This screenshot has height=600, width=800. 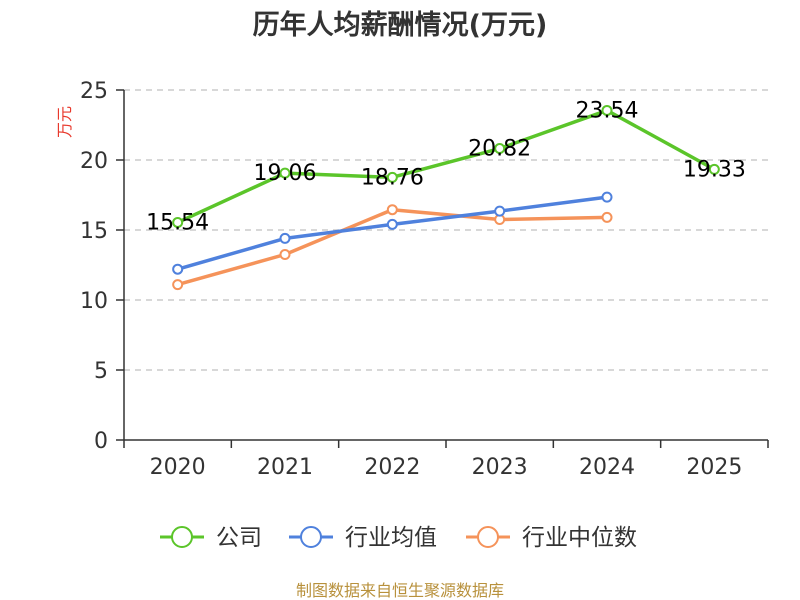 I want to click on data-label: 23.54, so click(x=607, y=110).